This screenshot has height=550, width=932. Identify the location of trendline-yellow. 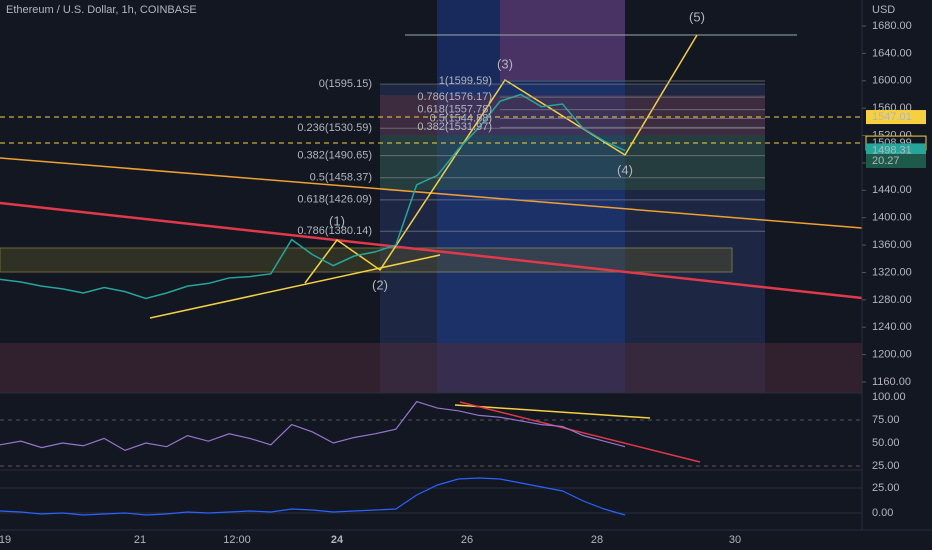
(295, 286).